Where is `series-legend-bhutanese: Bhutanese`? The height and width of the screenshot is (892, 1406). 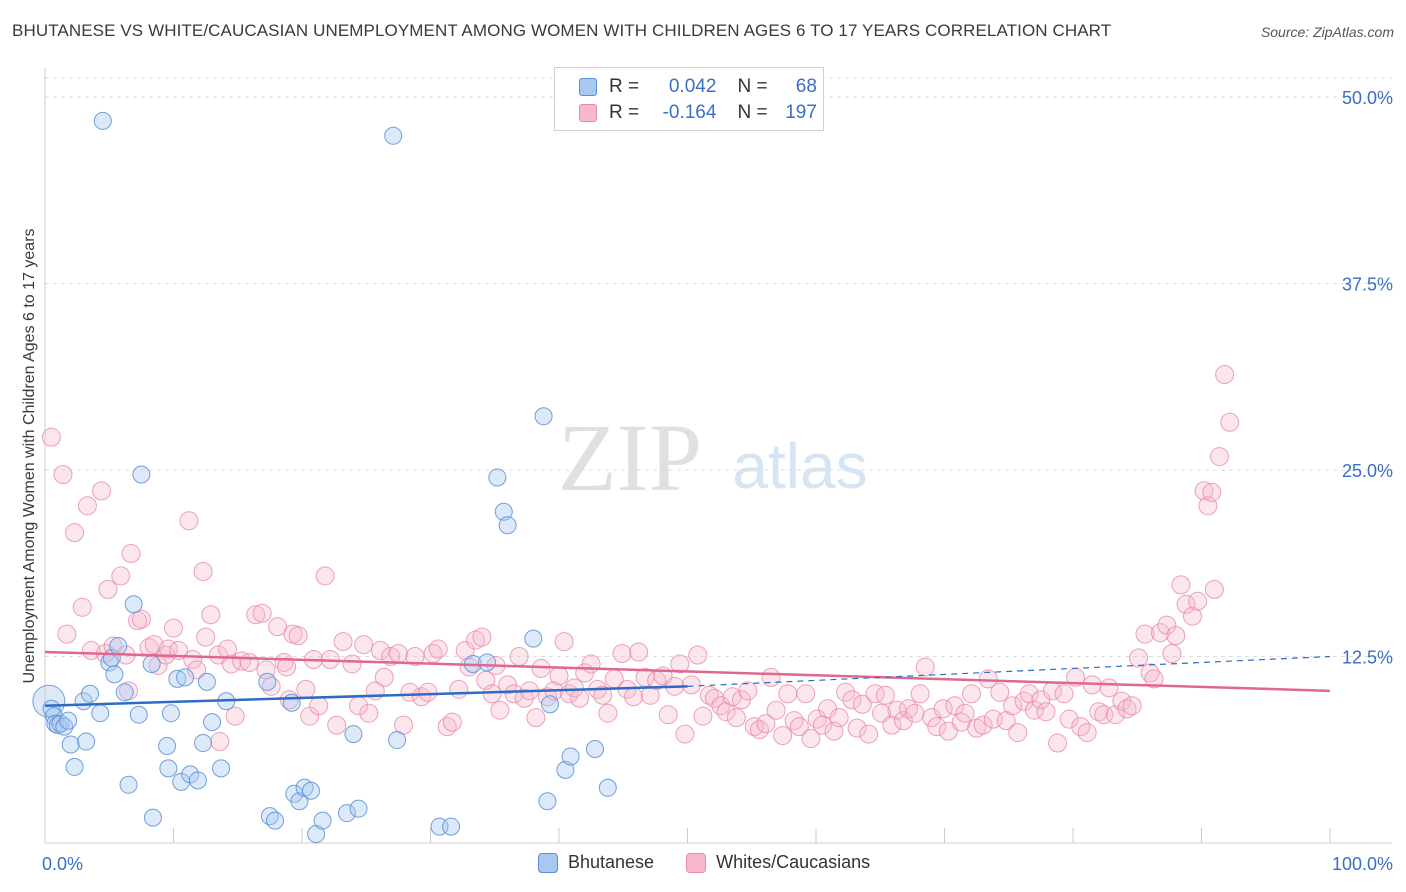
series-legend-bhutanese: Bhutanese is located at coordinates (596, 862).